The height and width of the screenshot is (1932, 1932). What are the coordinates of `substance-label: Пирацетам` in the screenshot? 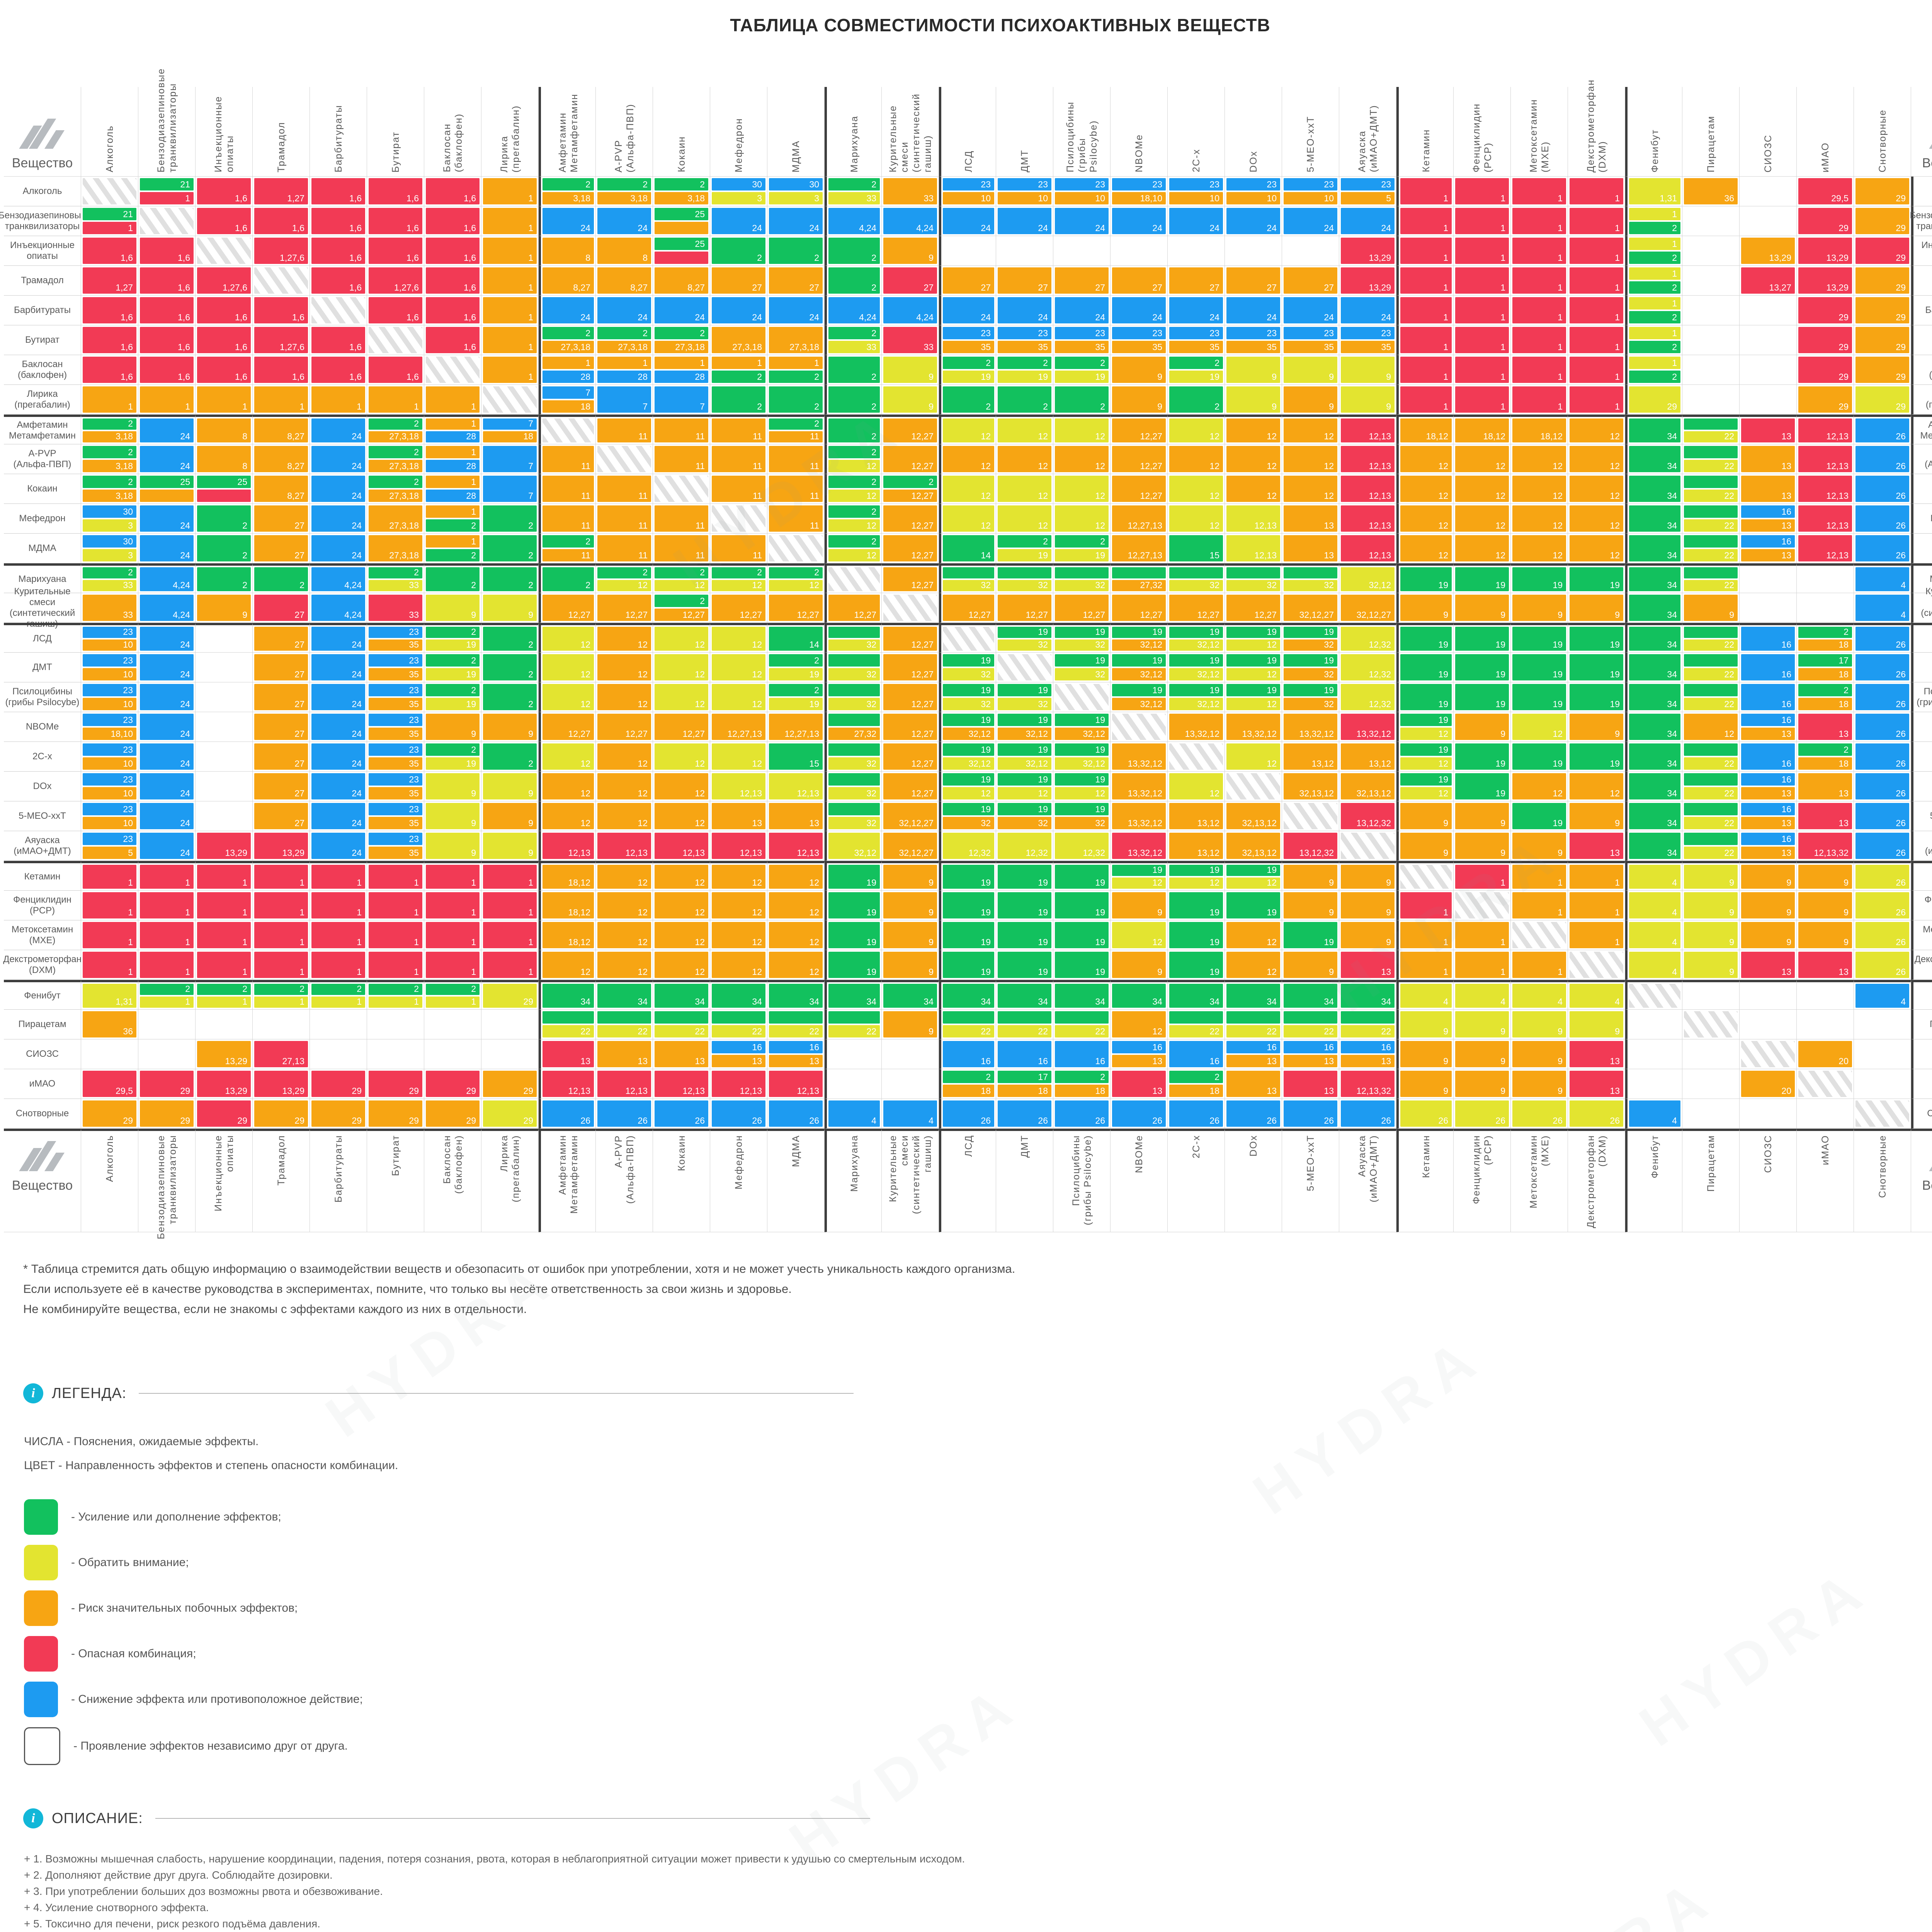 It's located at (1711, 144).